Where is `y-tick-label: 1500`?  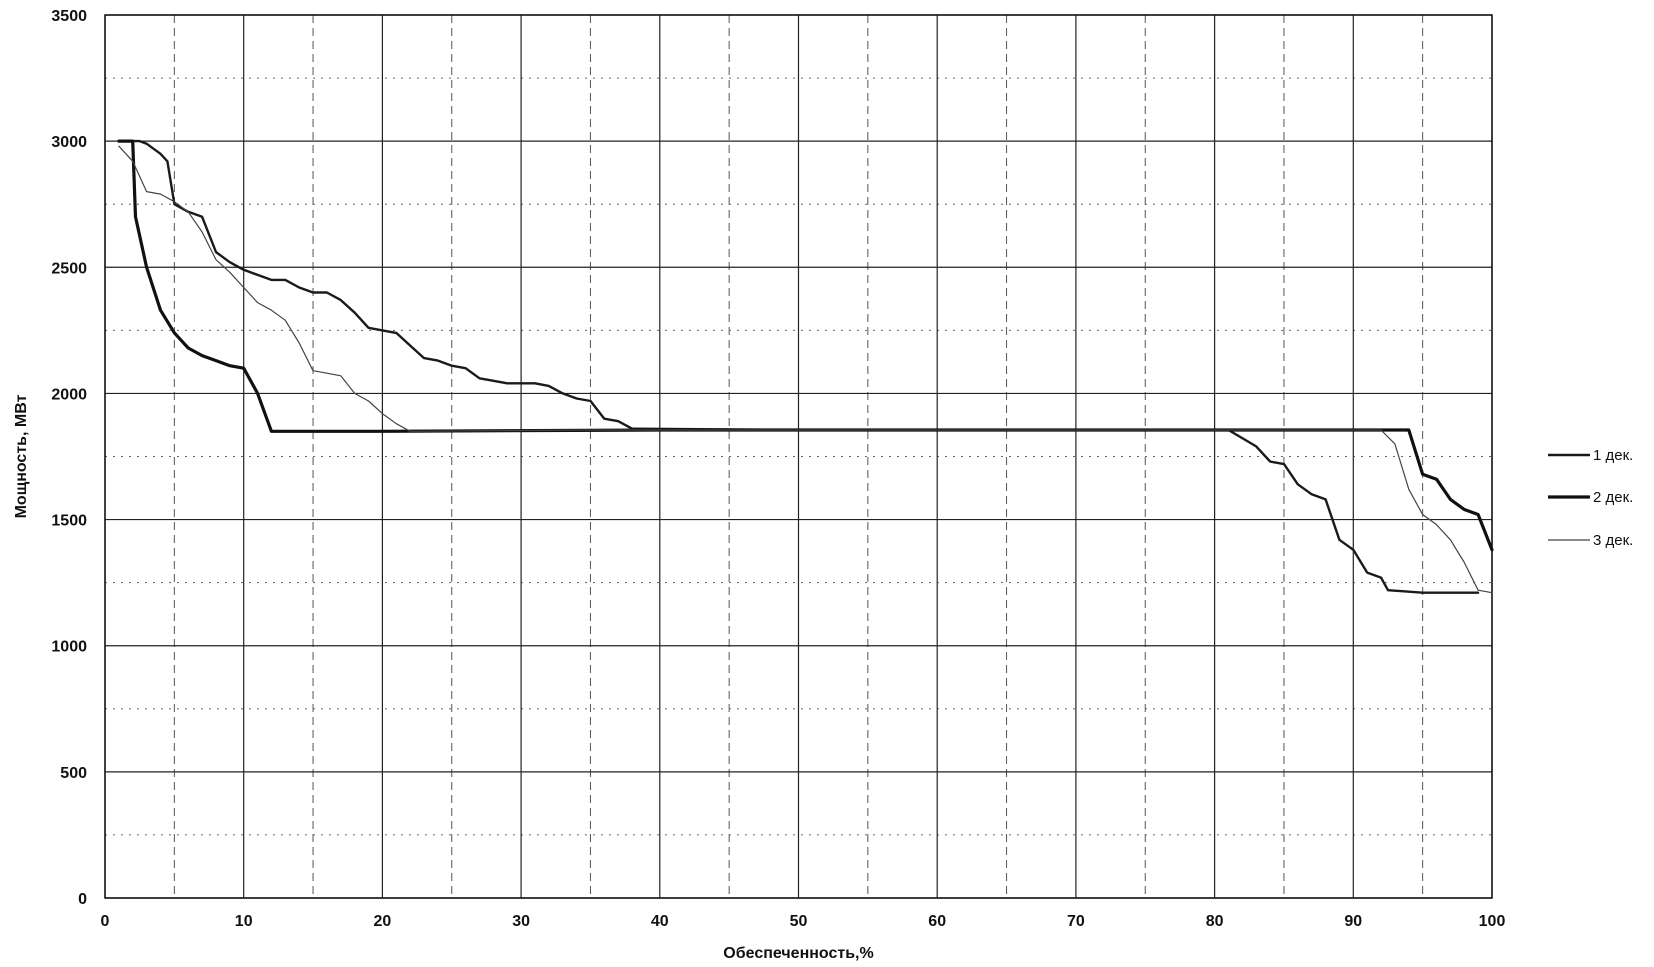
y-tick-label: 1500 is located at coordinates (69, 521).